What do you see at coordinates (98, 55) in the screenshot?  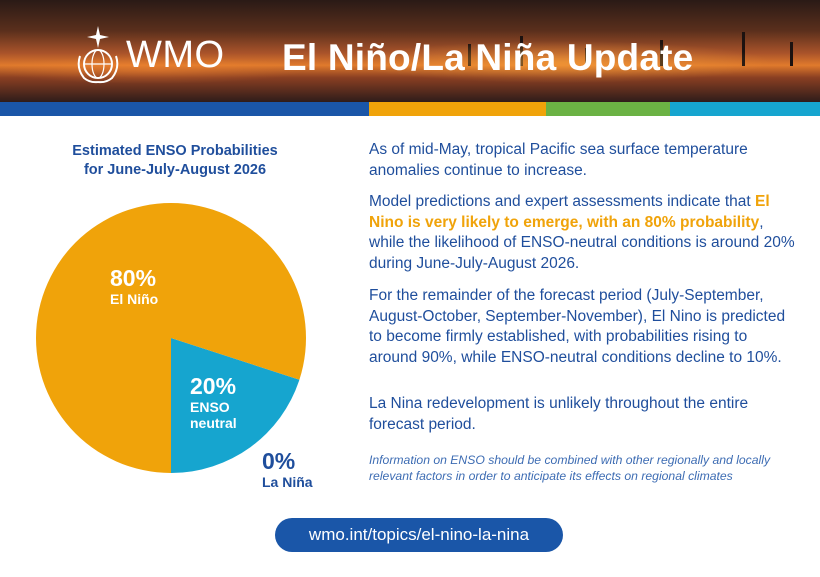 I see `wmo-emblem-icon` at bounding box center [98, 55].